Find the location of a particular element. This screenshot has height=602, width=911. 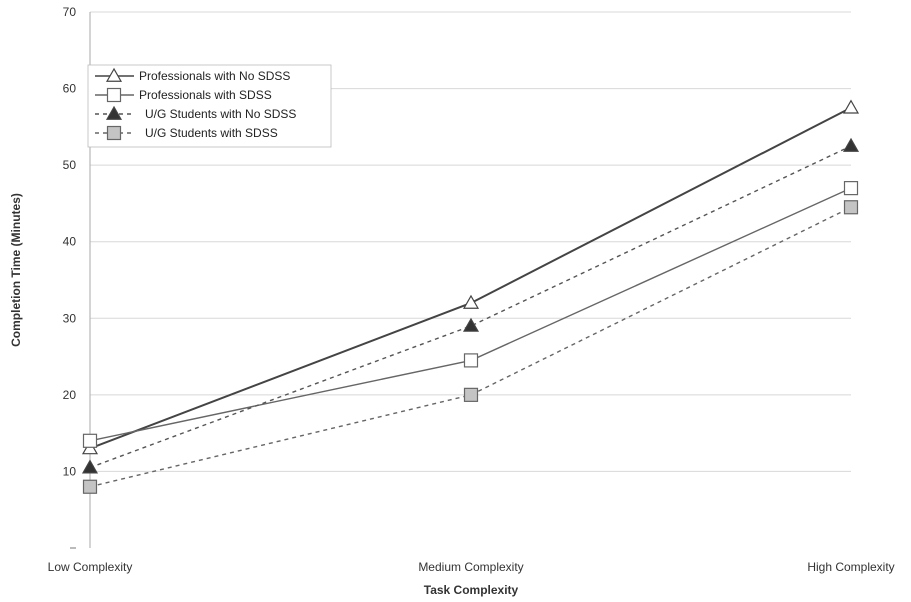

legend-entry: Professionals with SDSS is located at coordinates (183, 95).